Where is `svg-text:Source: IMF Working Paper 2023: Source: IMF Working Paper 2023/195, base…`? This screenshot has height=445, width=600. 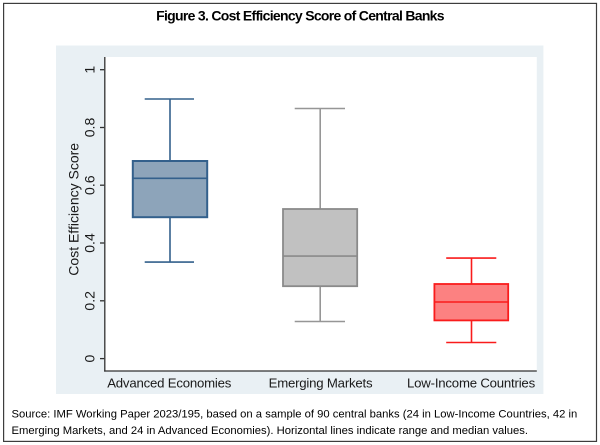
svg-text:Source: IMF Working Paper 2023: Source: IMF Working Paper 2023/195, base… is located at coordinates (295, 415).